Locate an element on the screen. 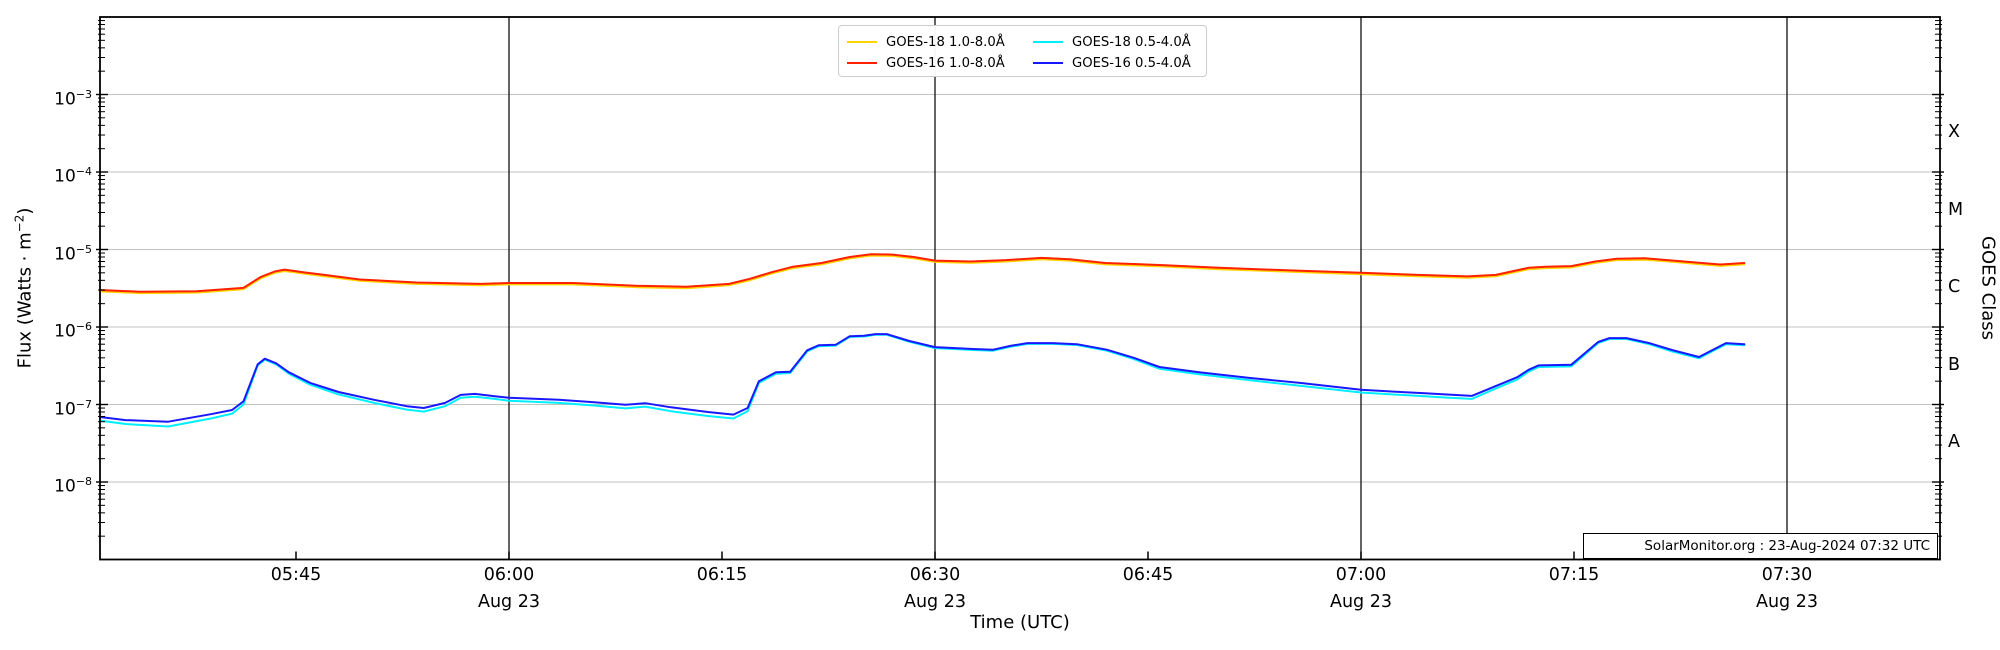 The width and height of the screenshot is (2000, 650). legend-item: GOES-16 1.0-8.0Å is located at coordinates (926, 63).